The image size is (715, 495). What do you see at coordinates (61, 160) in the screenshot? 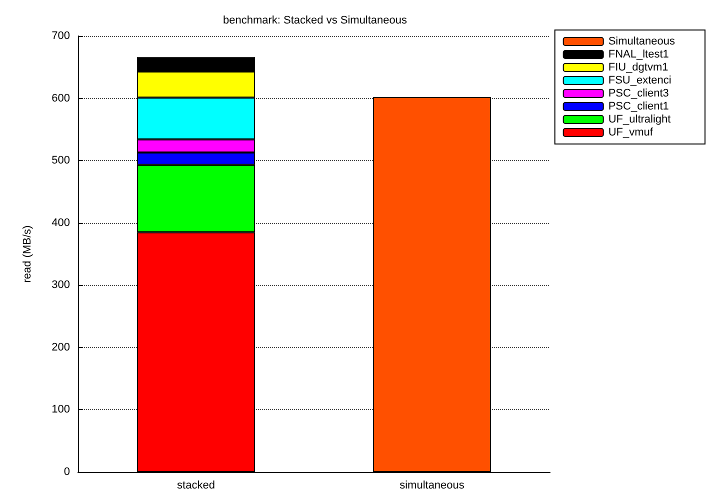
I see `y-tick-label: 500` at bounding box center [61, 160].